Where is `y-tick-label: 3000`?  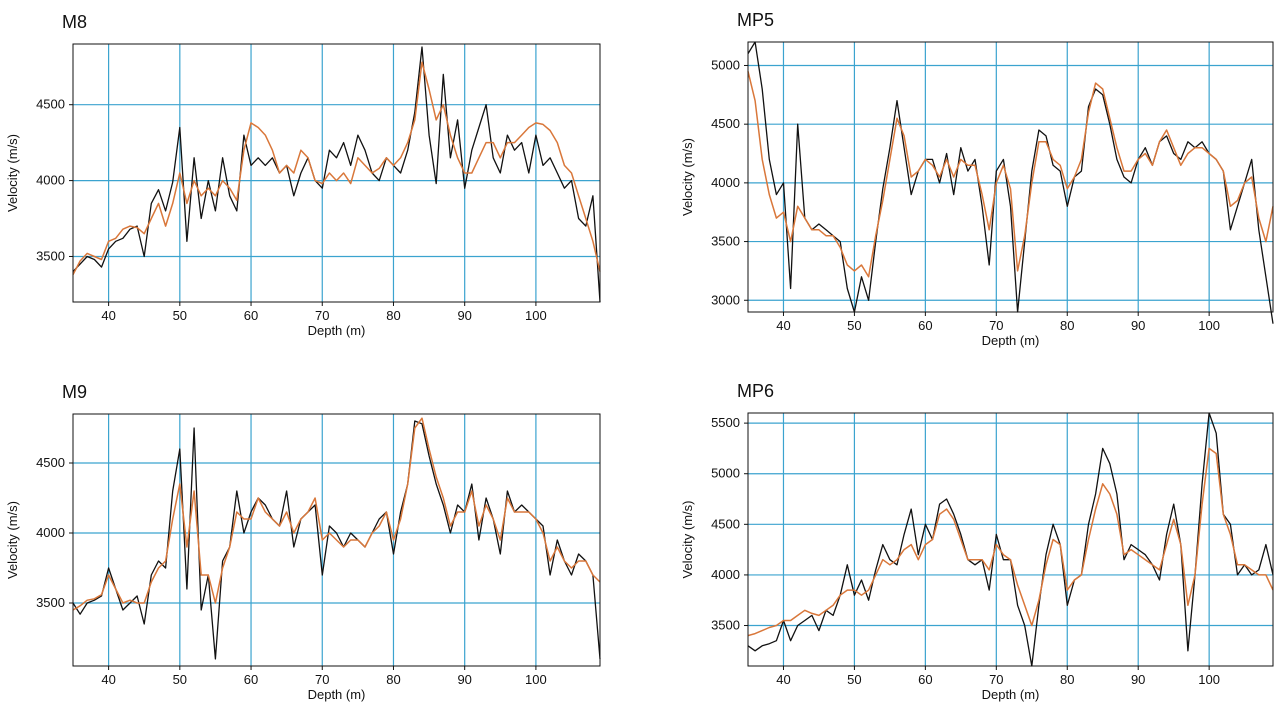 y-tick-label: 3000 is located at coordinates (725, 299).